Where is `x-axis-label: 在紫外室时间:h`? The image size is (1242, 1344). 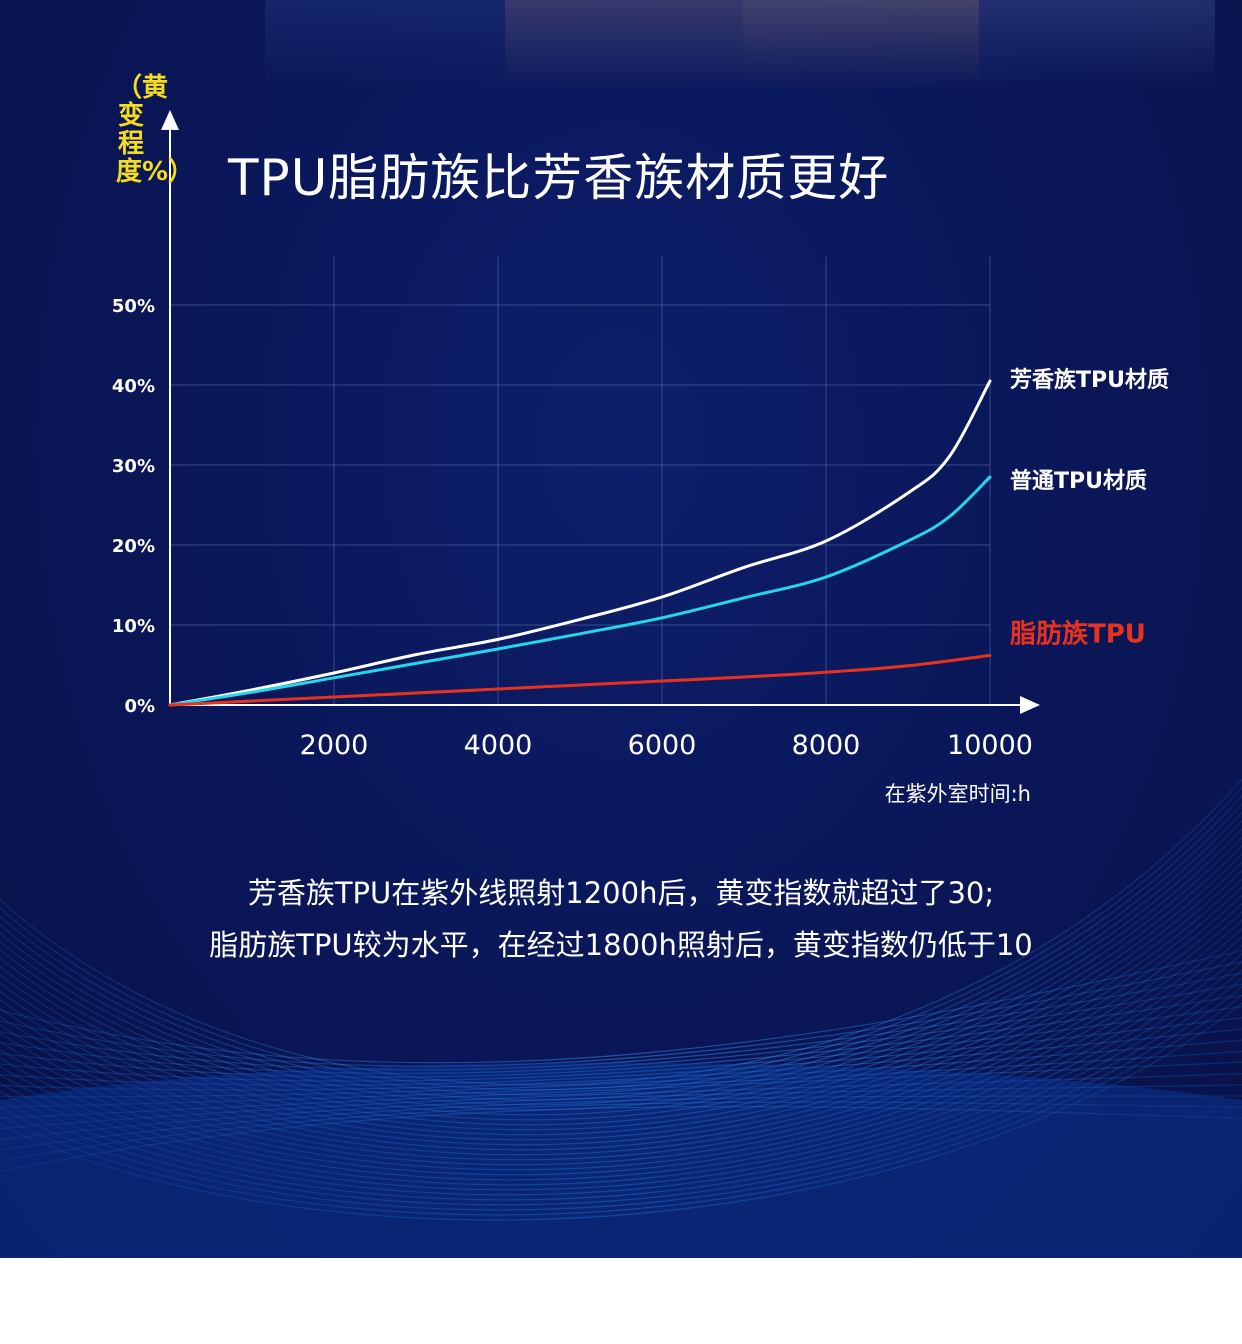
x-axis-label: 在紫外室时间:h is located at coordinates (957, 794).